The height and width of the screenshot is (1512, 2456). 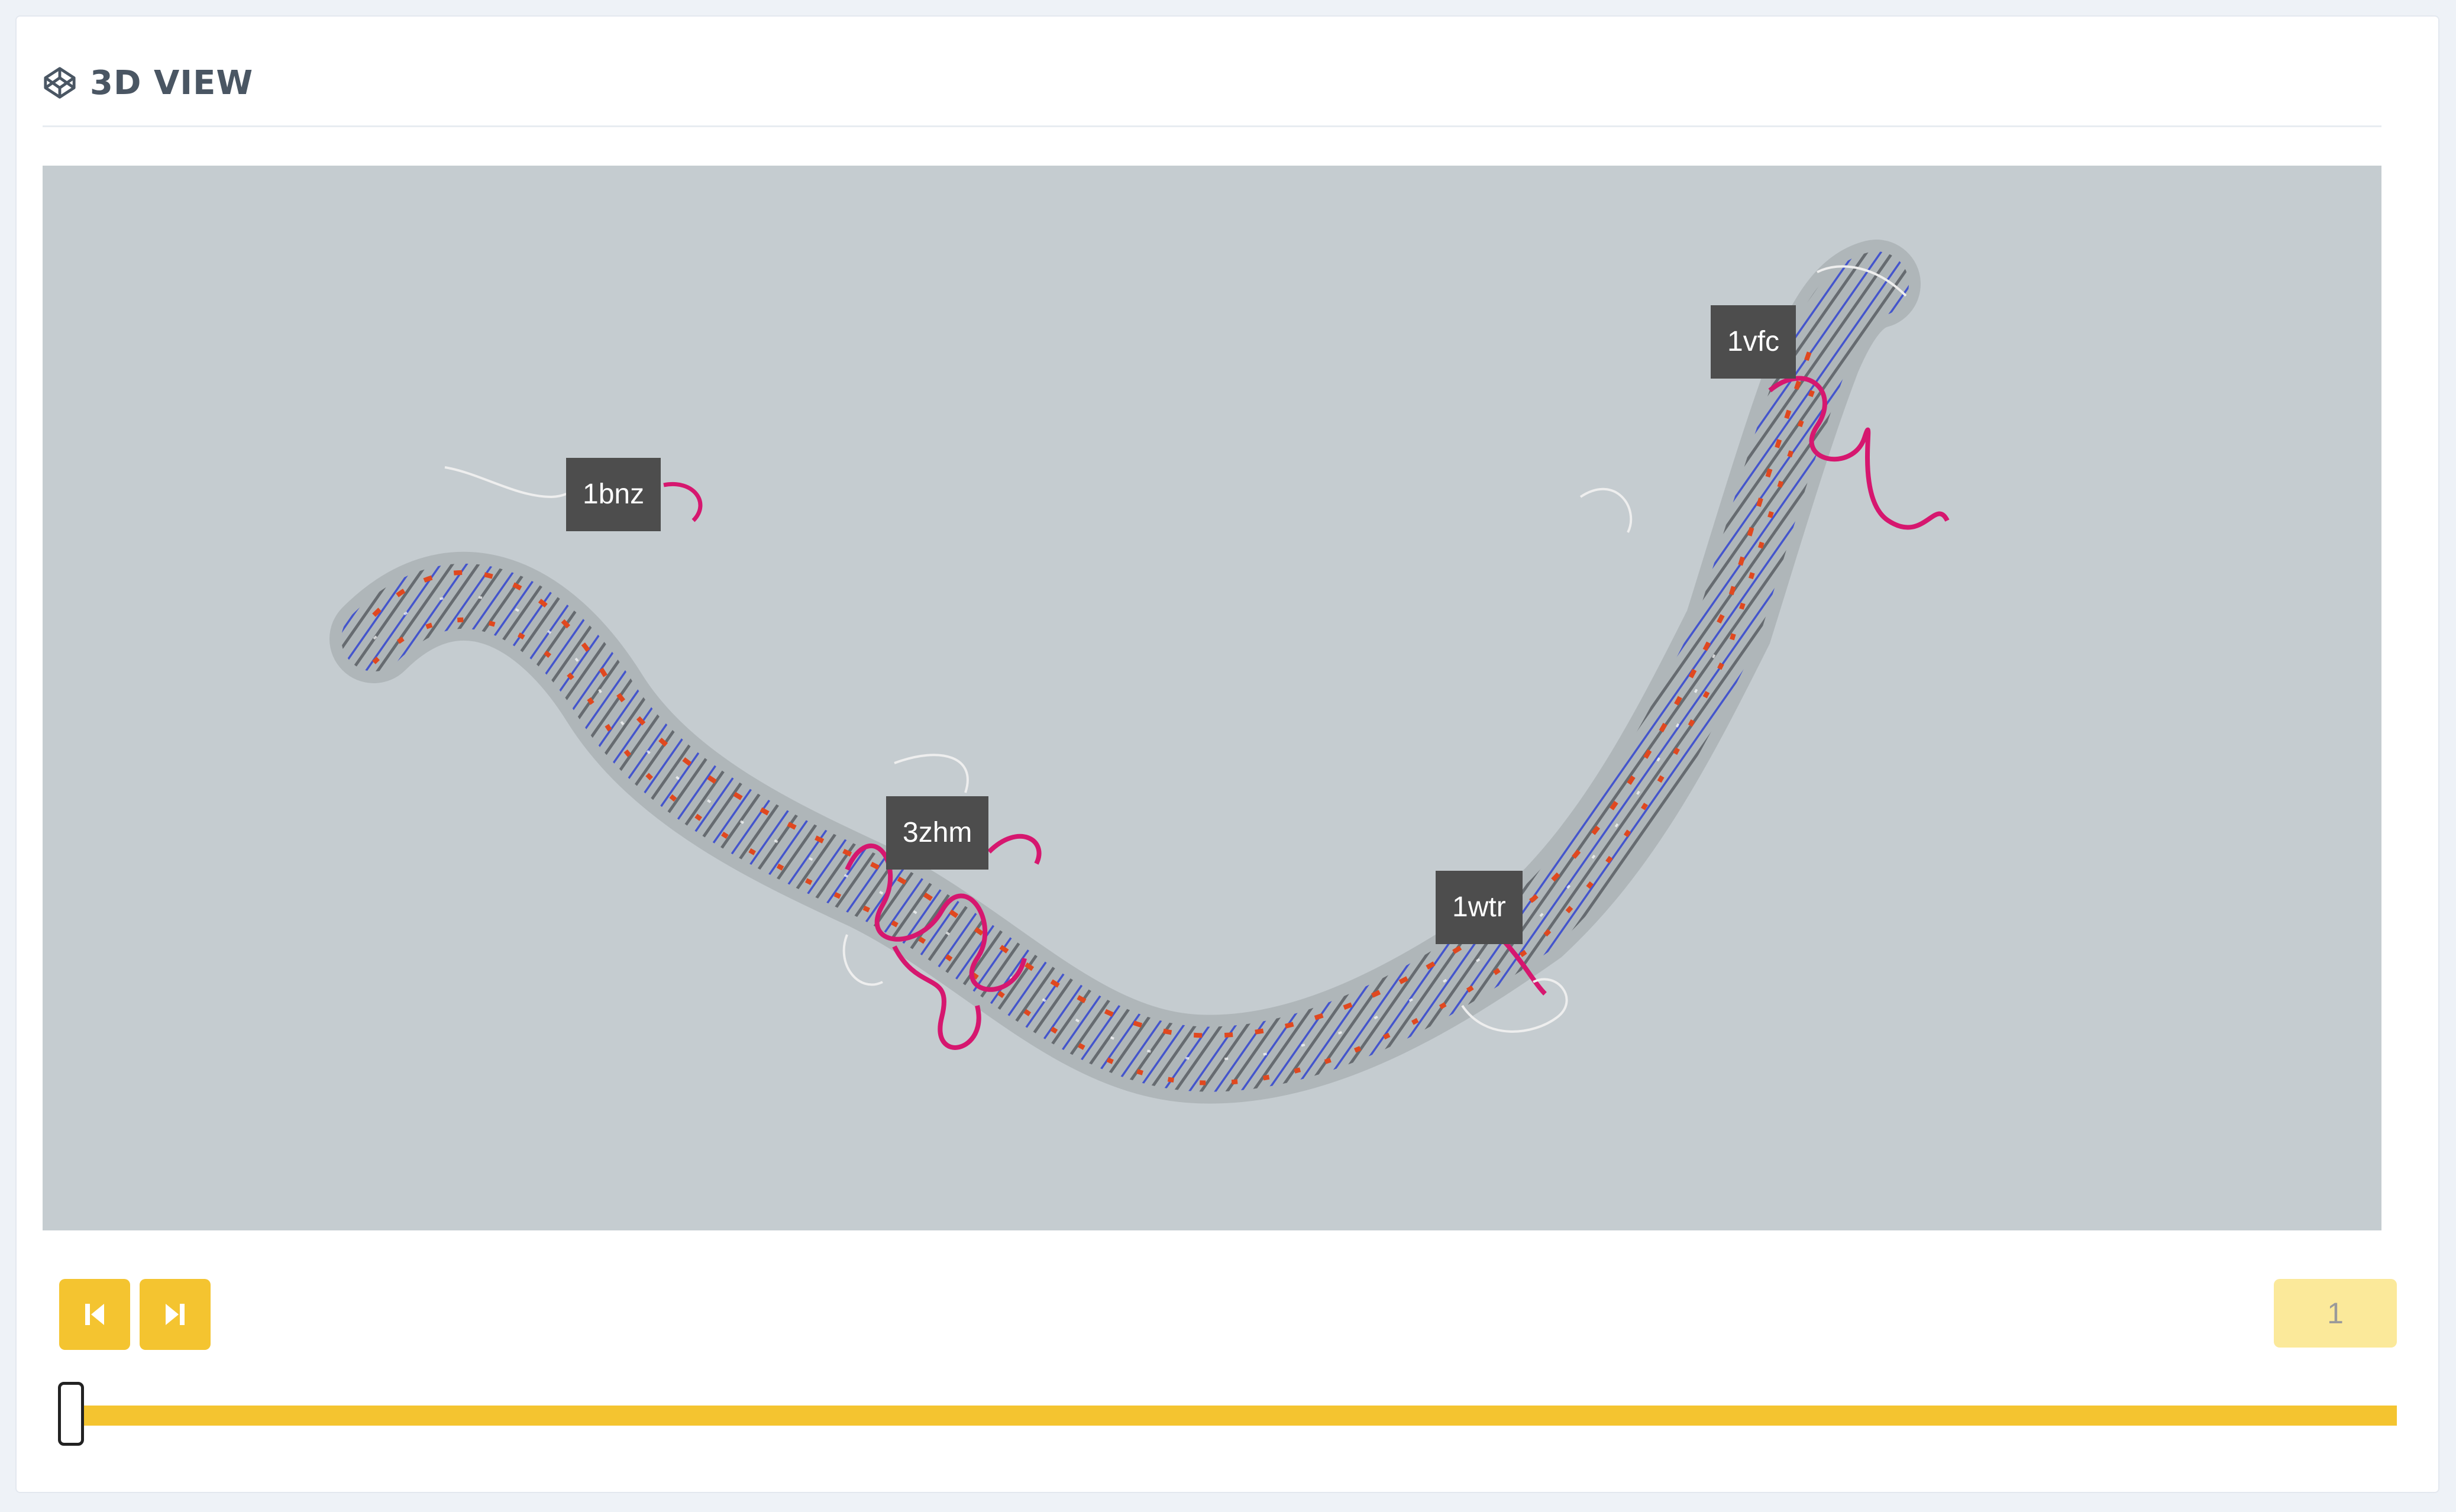 I want to click on skip-forward-icon, so click(x=175, y=1314).